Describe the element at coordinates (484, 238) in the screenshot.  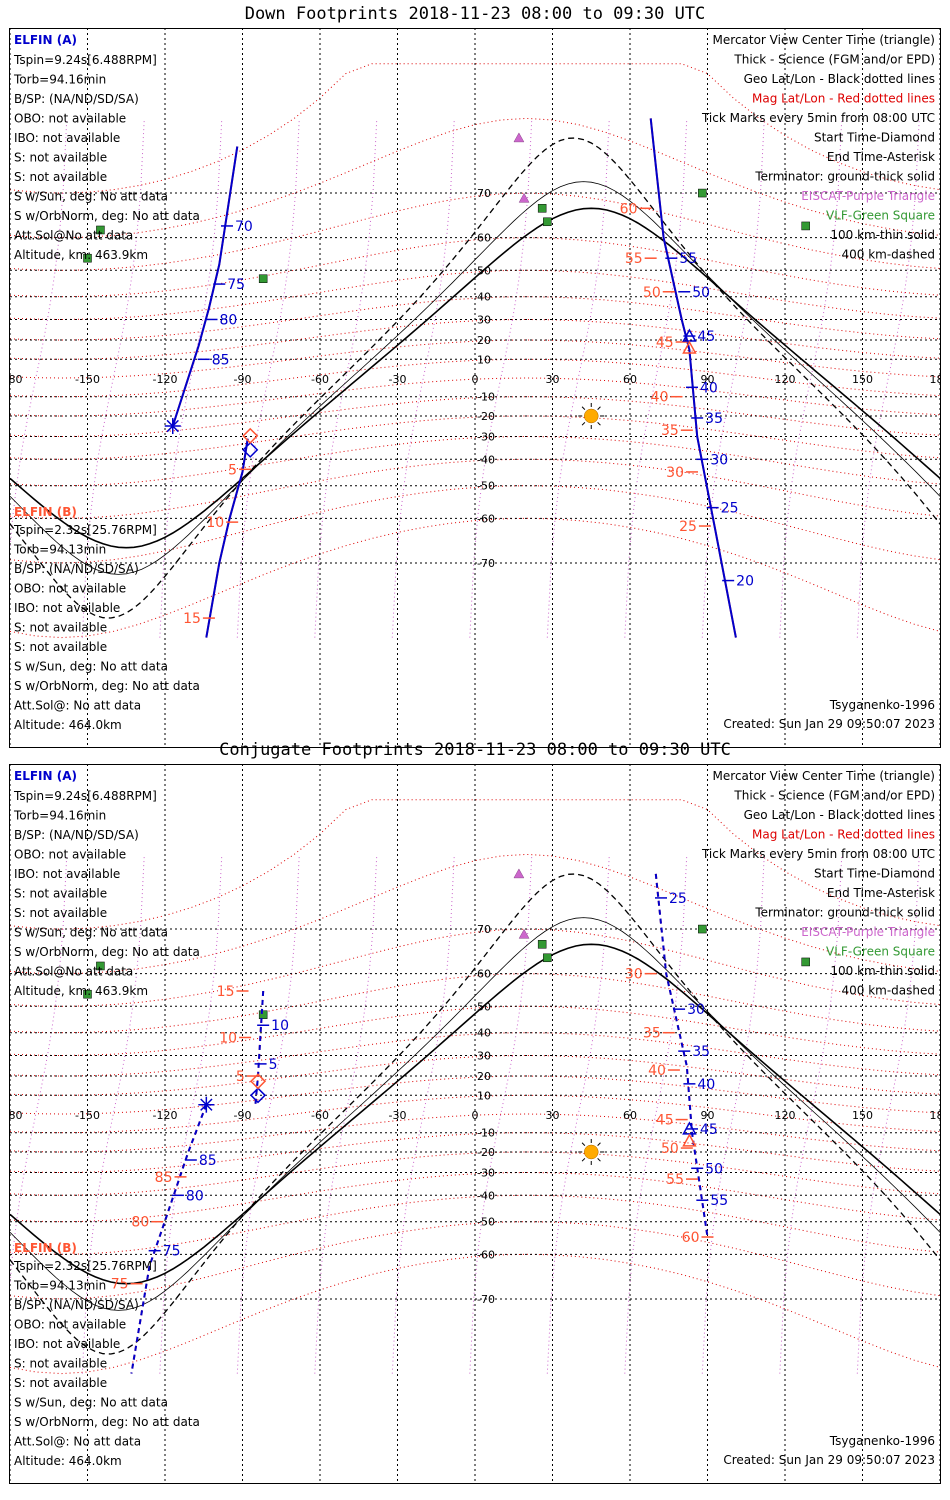
I see `lat-tick-label: 60` at that location.